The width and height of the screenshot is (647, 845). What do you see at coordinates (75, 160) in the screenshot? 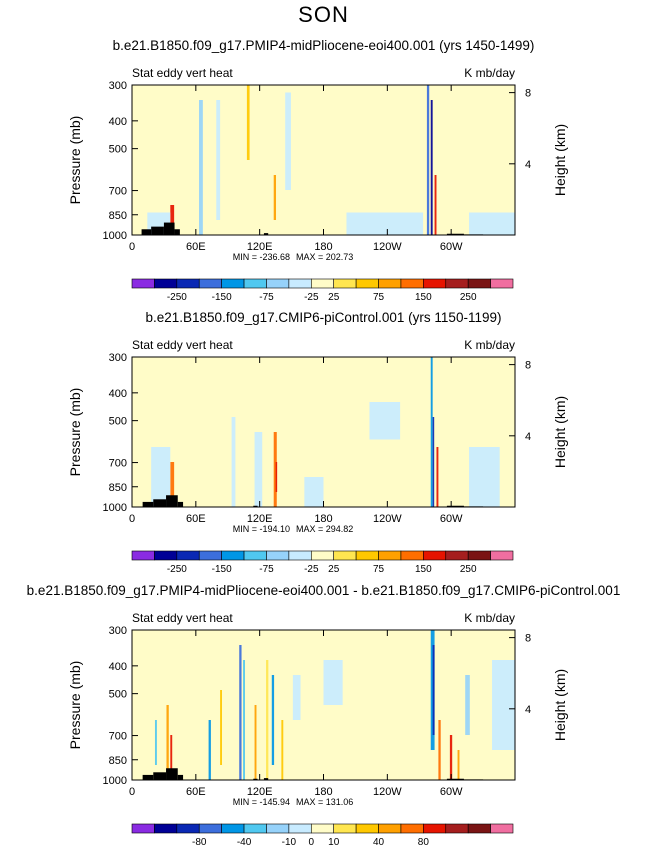
I see `y-axis-label: Pressure (mb)` at bounding box center [75, 160].